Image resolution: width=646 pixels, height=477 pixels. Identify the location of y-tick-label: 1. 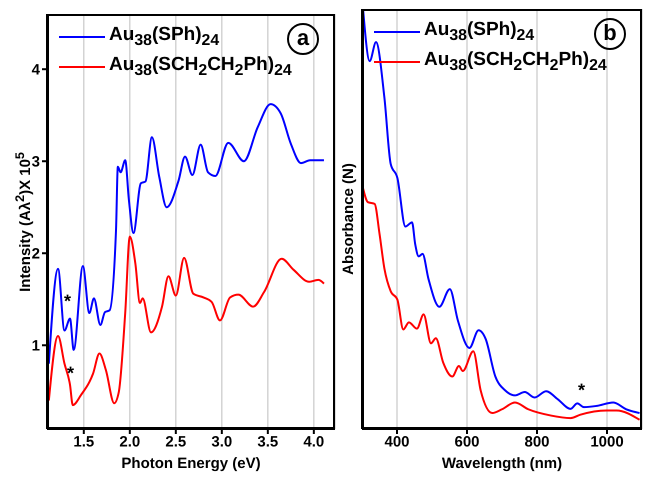
(36, 346).